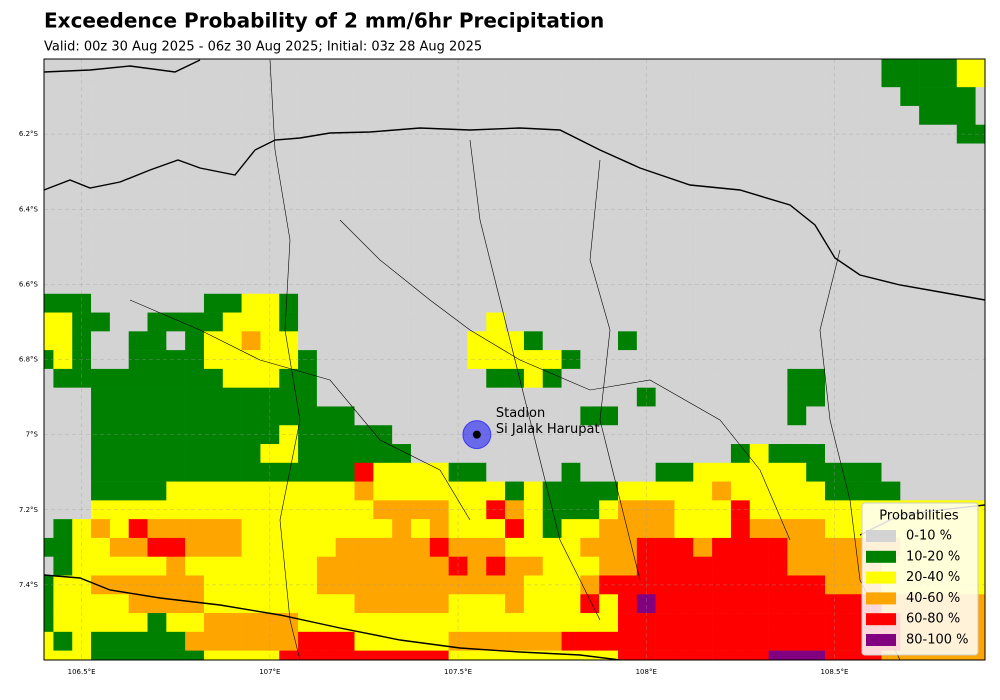 The width and height of the screenshot is (1000, 700). I want to click on legend-label: 40-60 %, so click(933, 598).